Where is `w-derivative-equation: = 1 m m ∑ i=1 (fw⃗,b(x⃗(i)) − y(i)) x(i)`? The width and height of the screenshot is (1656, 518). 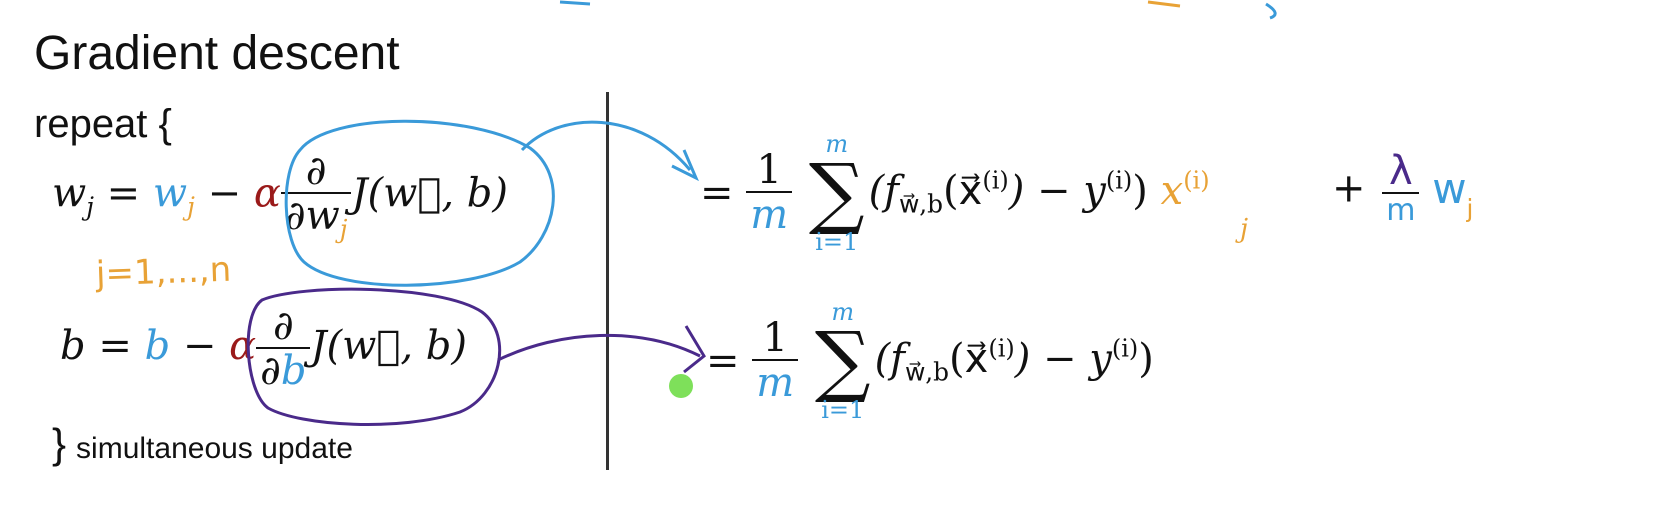 w-derivative-equation: = 1 m m ∑ i=1 (fw⃗,b(x⃗(i)) − y(i)) x(i) is located at coordinates (955, 193).